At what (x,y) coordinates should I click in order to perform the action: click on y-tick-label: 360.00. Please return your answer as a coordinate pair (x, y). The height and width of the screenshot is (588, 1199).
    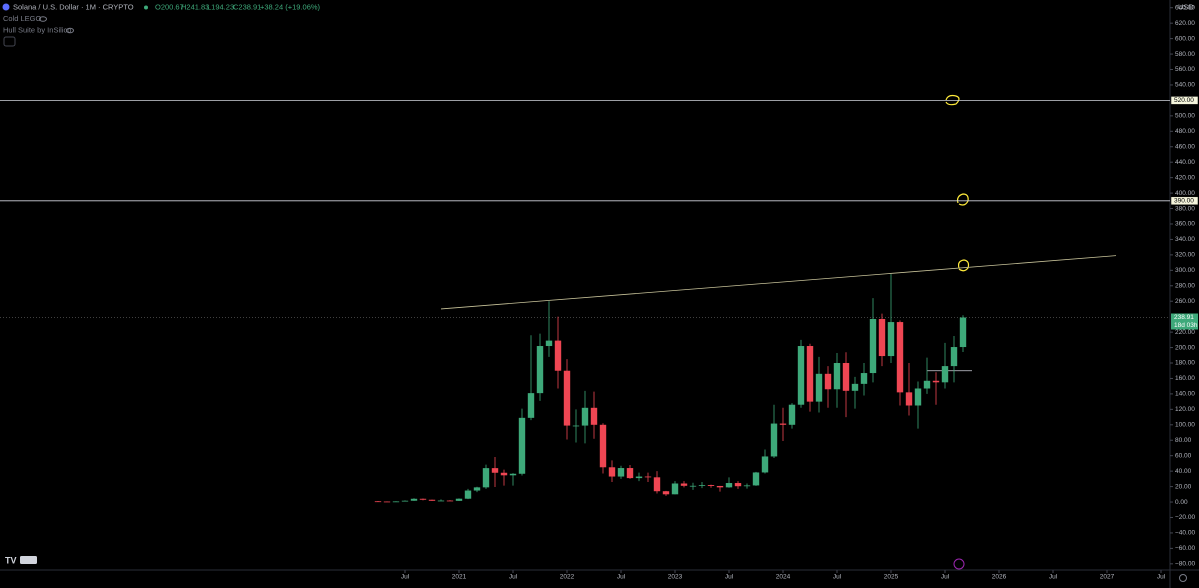
    Looking at the image, I should click on (1185, 224).